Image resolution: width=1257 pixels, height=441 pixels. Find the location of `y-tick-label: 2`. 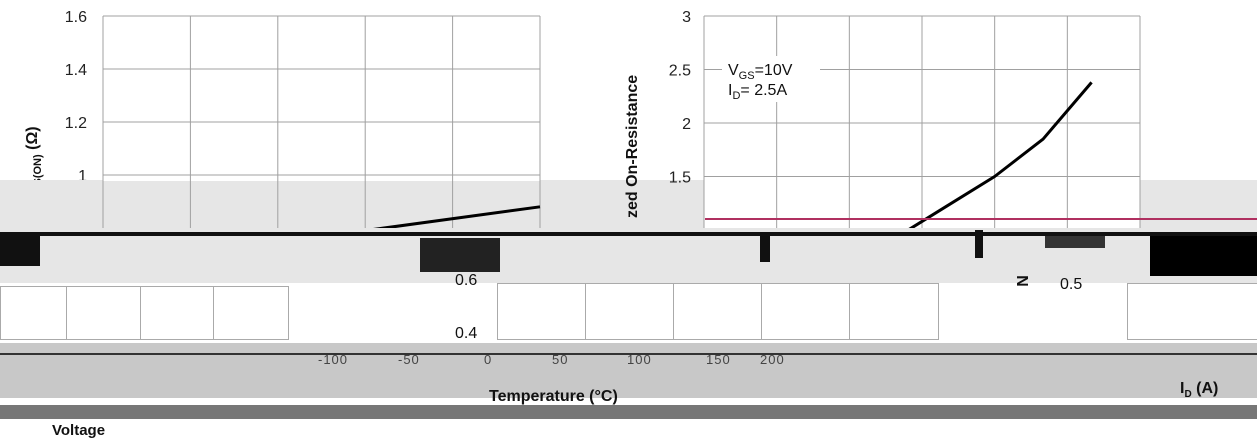

y-tick-label: 2 is located at coordinates (686, 124).